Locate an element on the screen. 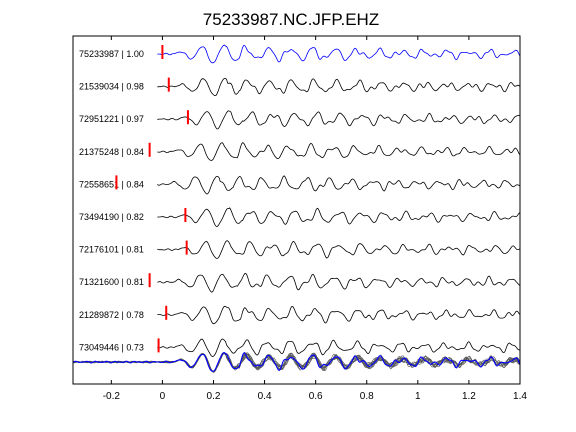 The width and height of the screenshot is (576, 432). trace-label: 73494190 | 0.82 is located at coordinates (111, 217).